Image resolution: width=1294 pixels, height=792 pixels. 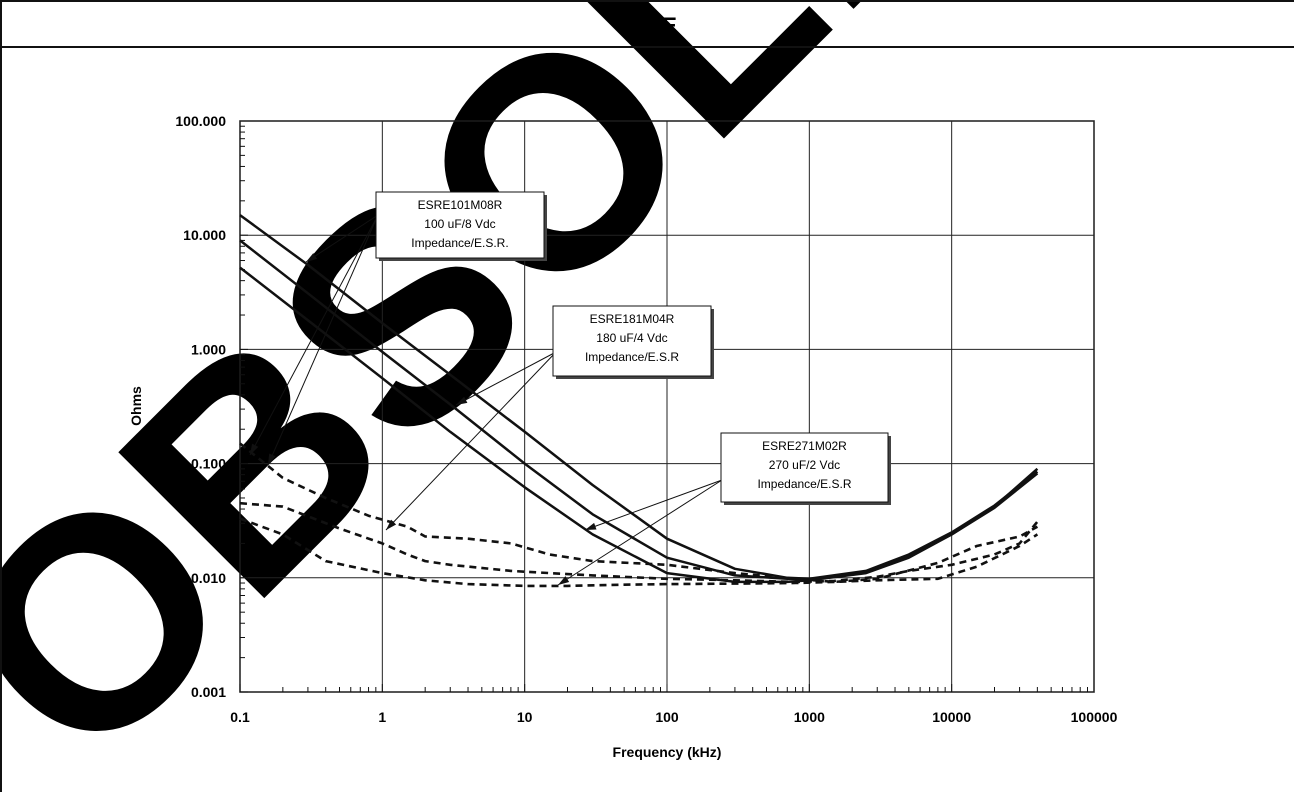 What do you see at coordinates (667, 752) in the screenshot?
I see `x-axis-label: Frequency (kHz)` at bounding box center [667, 752].